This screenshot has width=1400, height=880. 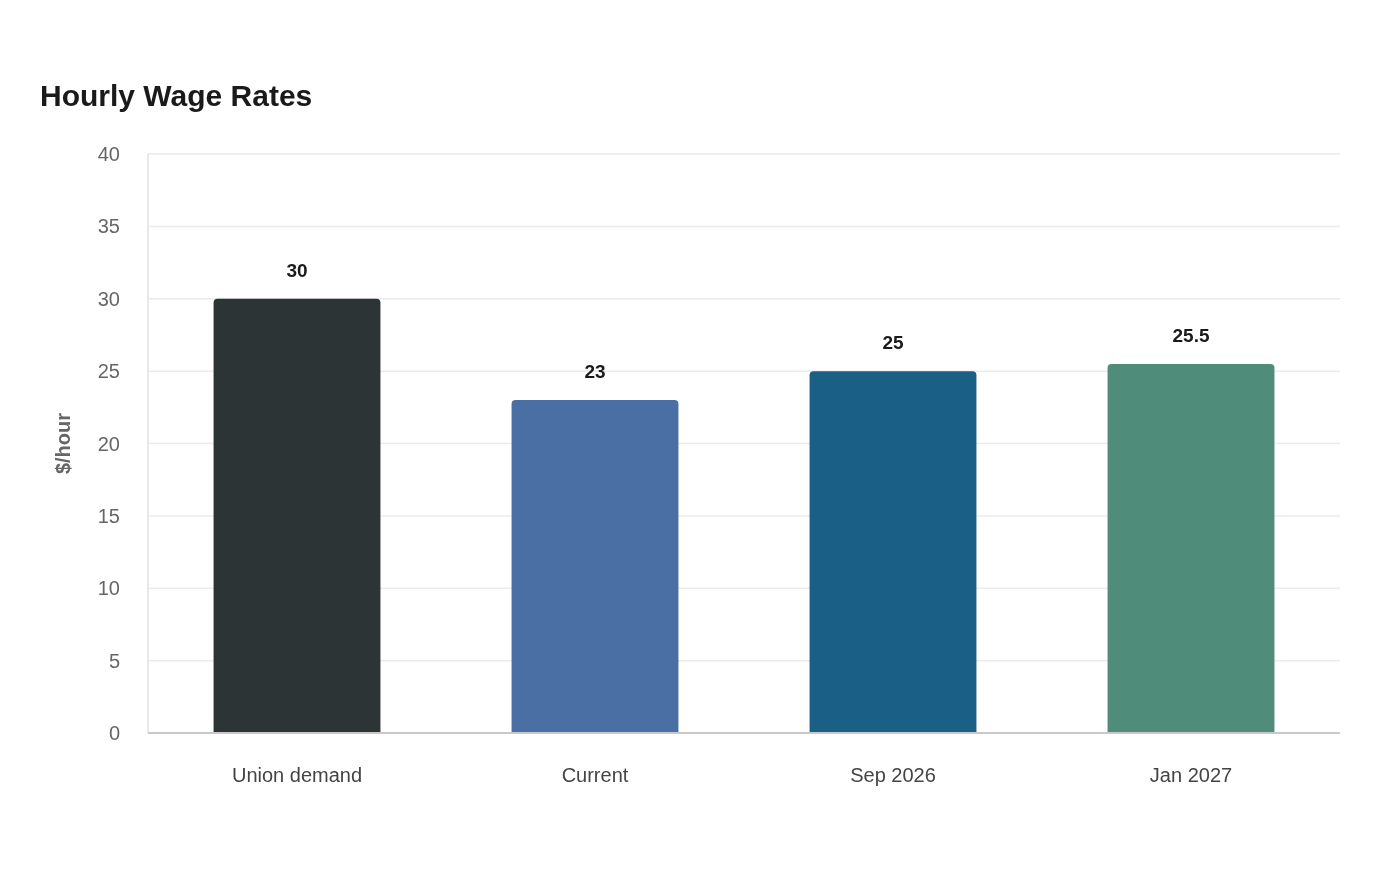 What do you see at coordinates (1191, 335) in the screenshot?
I see `data-label: 25.5` at bounding box center [1191, 335].